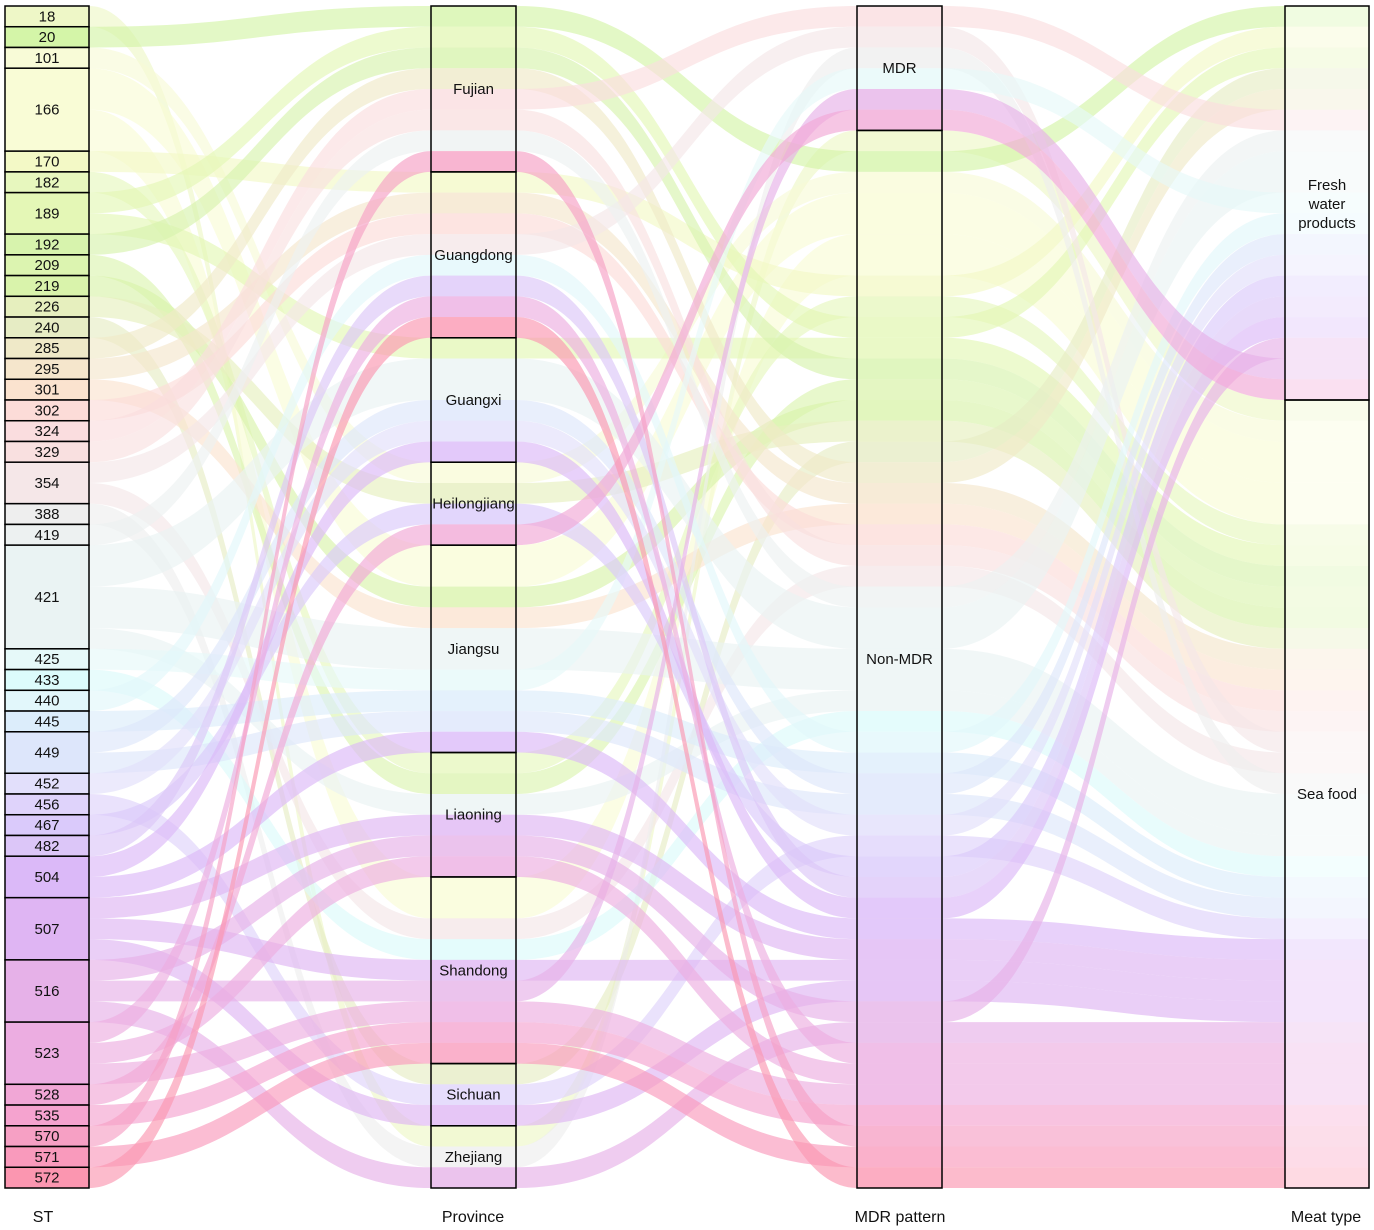 The height and width of the screenshot is (1230, 1374). Describe the element at coordinates (47, 877) in the screenshot. I see `stratum-st-504: 504` at that location.